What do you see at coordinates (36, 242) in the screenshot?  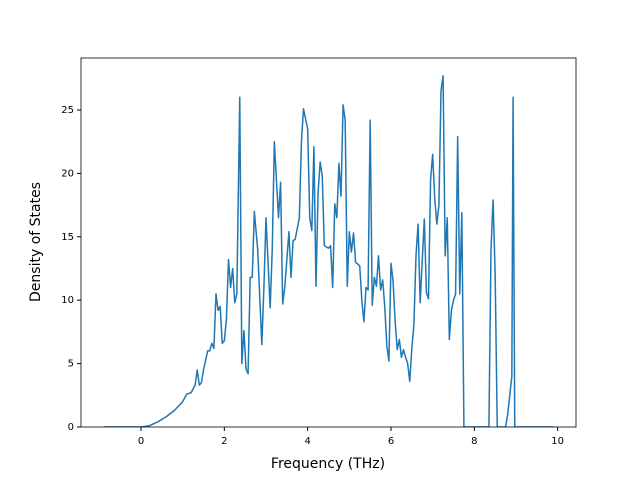 I see `y-axis-label: Density of States` at bounding box center [36, 242].